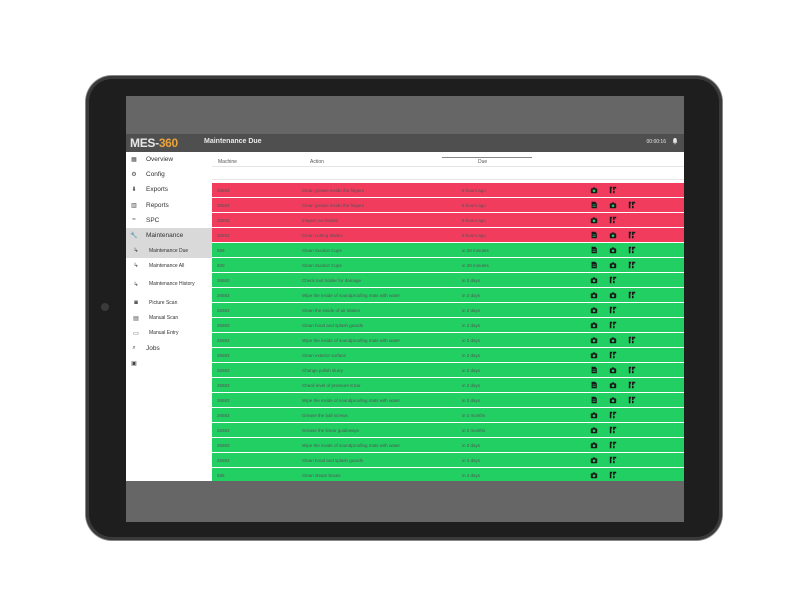 This screenshot has width=800, height=600. Describe the element at coordinates (448, 250) in the screenshot. I see `table-row: 599 Clean Suction Cups in 28 minutes` at that location.